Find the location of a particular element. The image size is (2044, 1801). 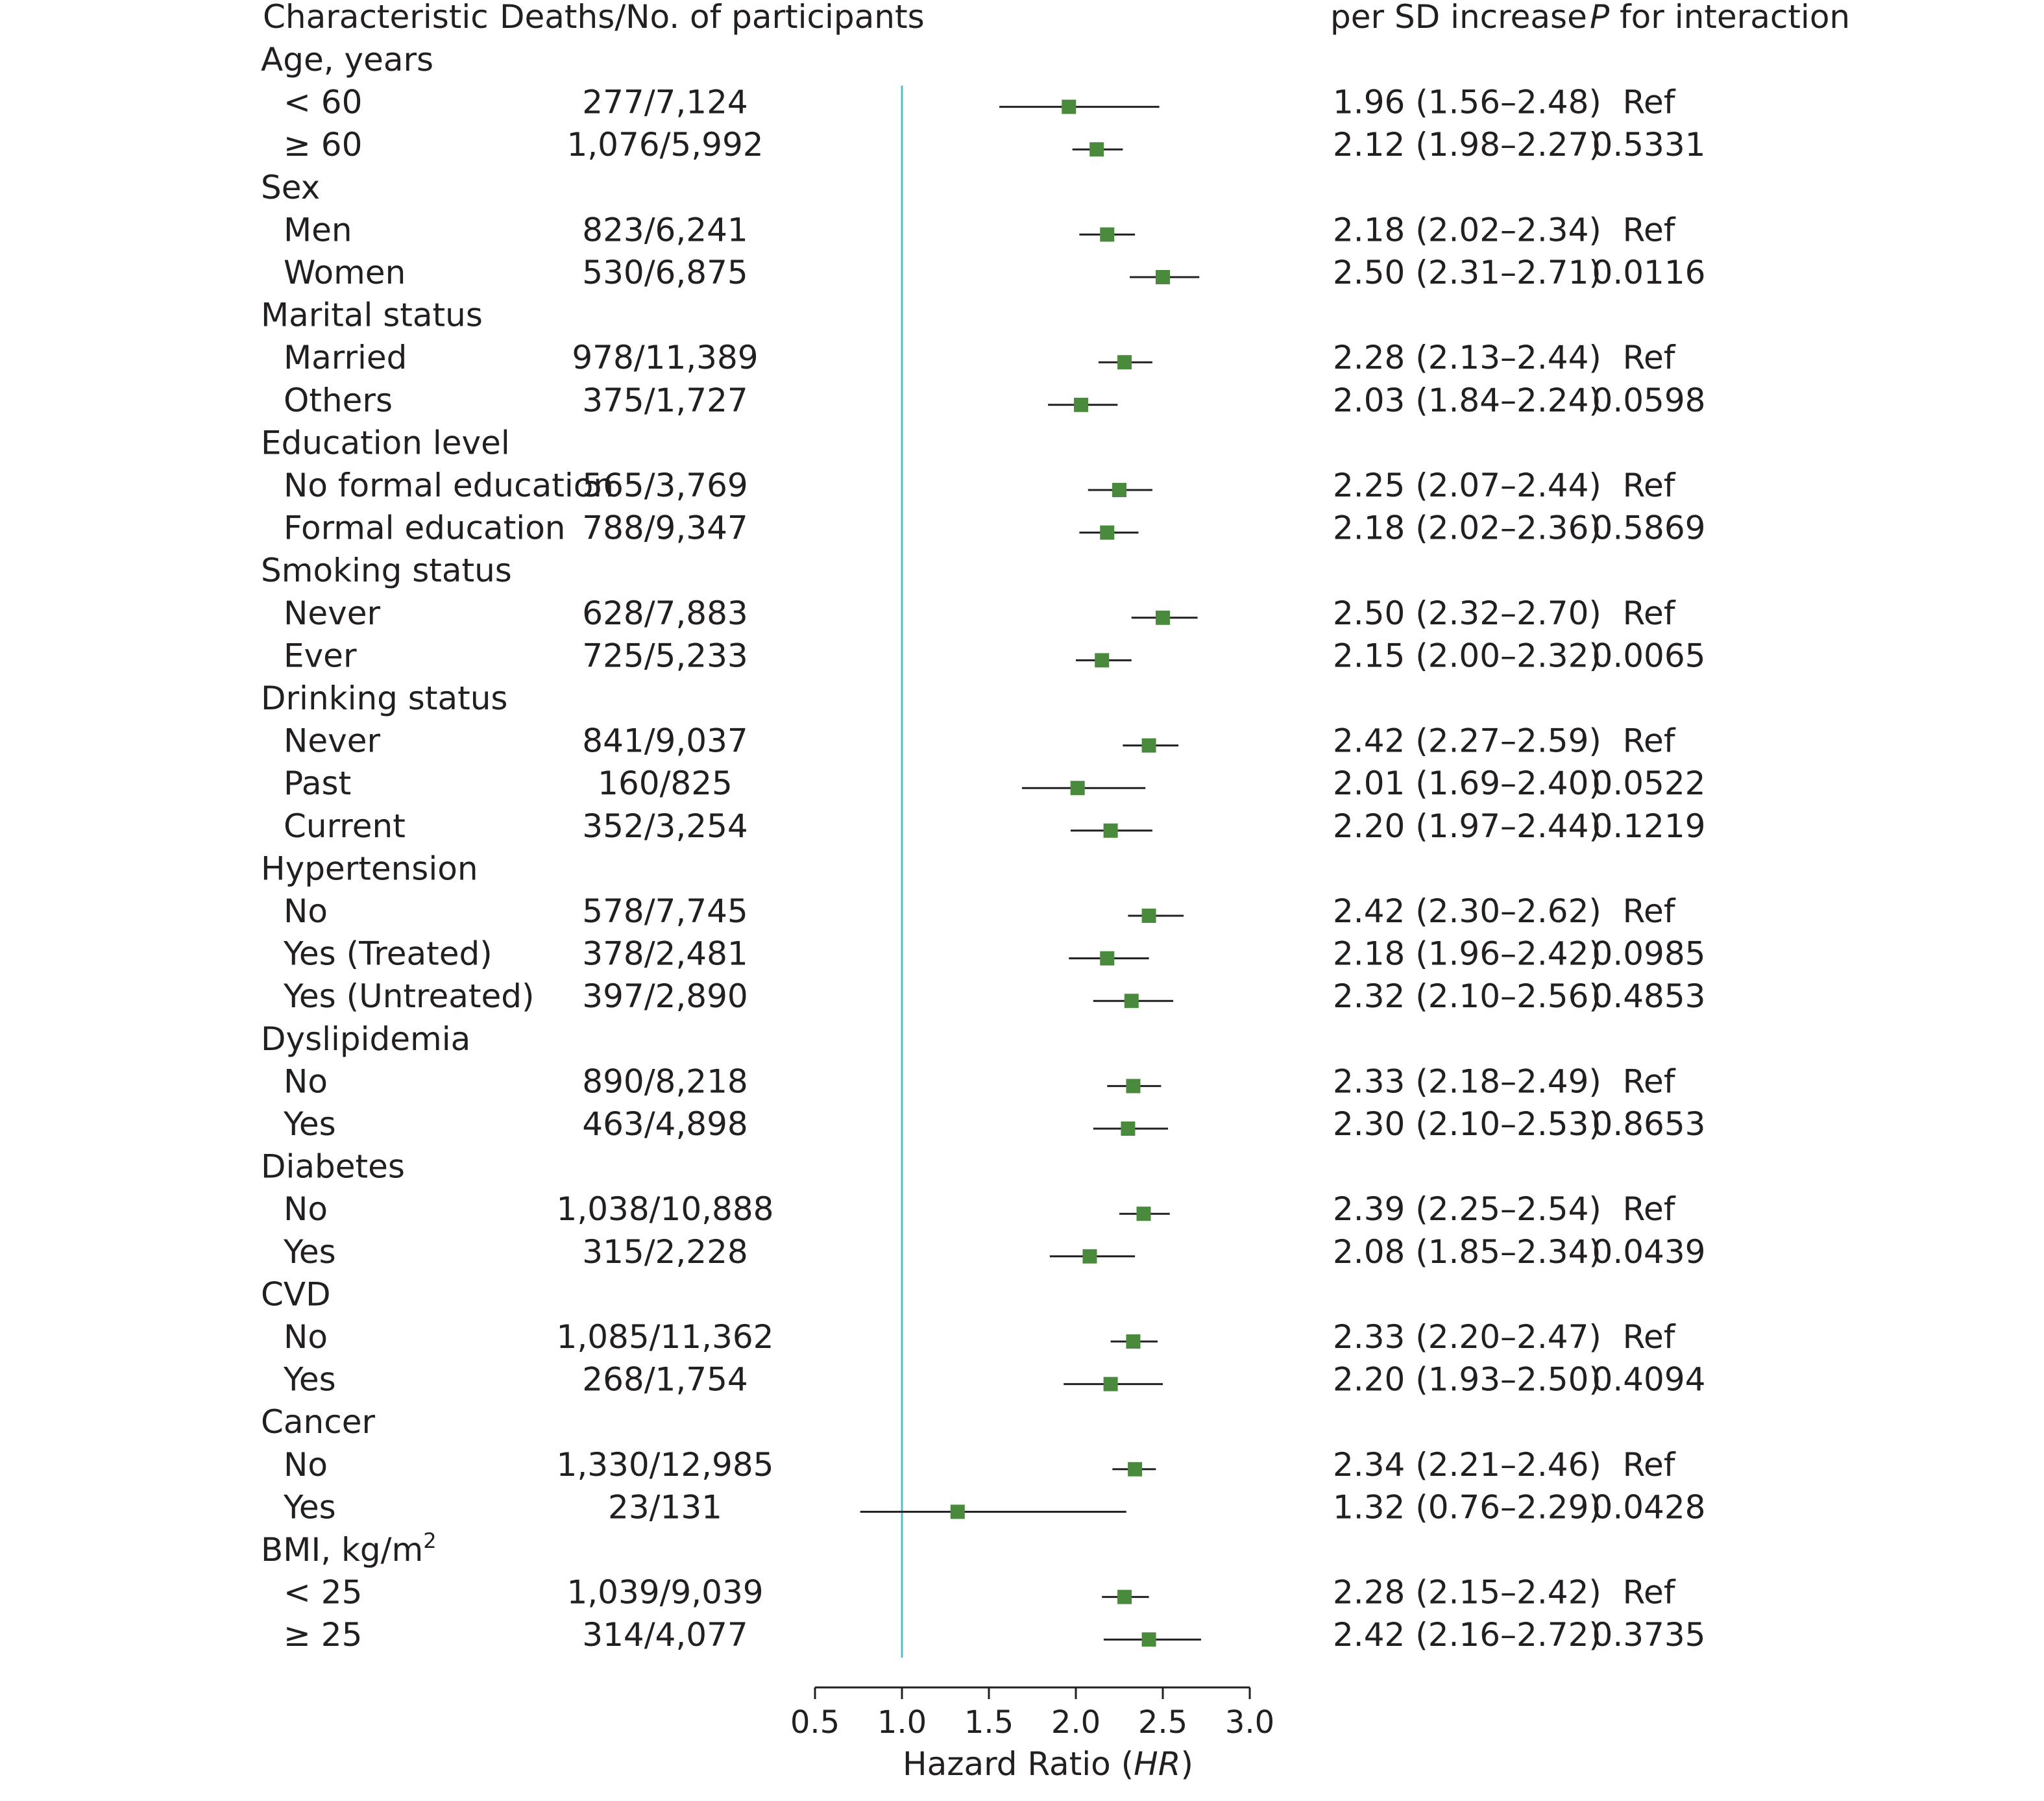

hr-ci-text: 2.32 (2.10–2.56) is located at coordinates (1467, 996).